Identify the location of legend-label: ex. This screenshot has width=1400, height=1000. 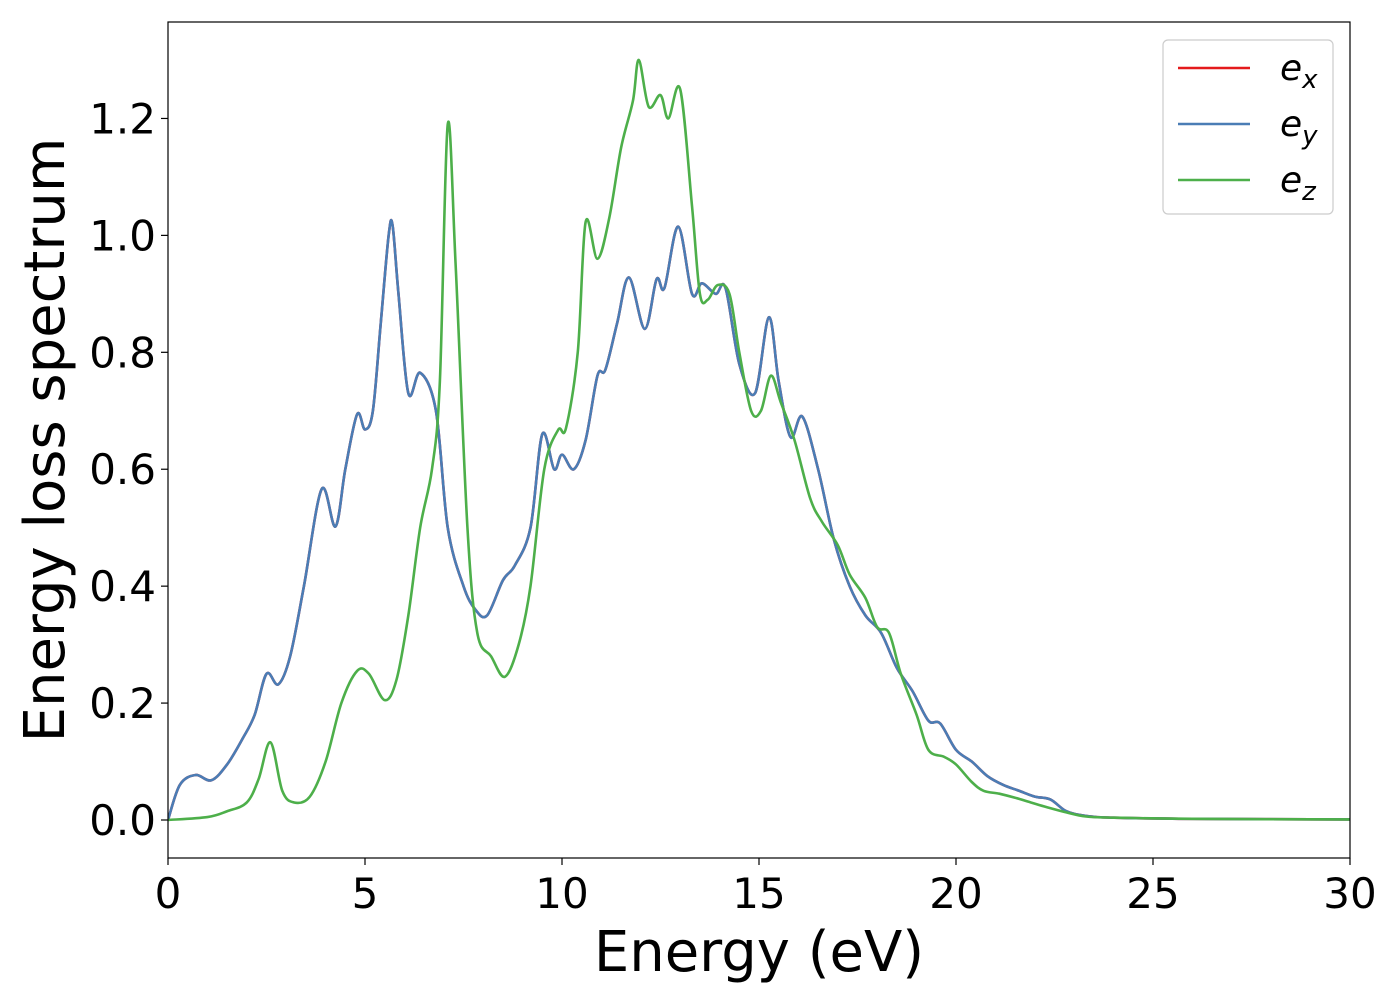
(1299, 71).